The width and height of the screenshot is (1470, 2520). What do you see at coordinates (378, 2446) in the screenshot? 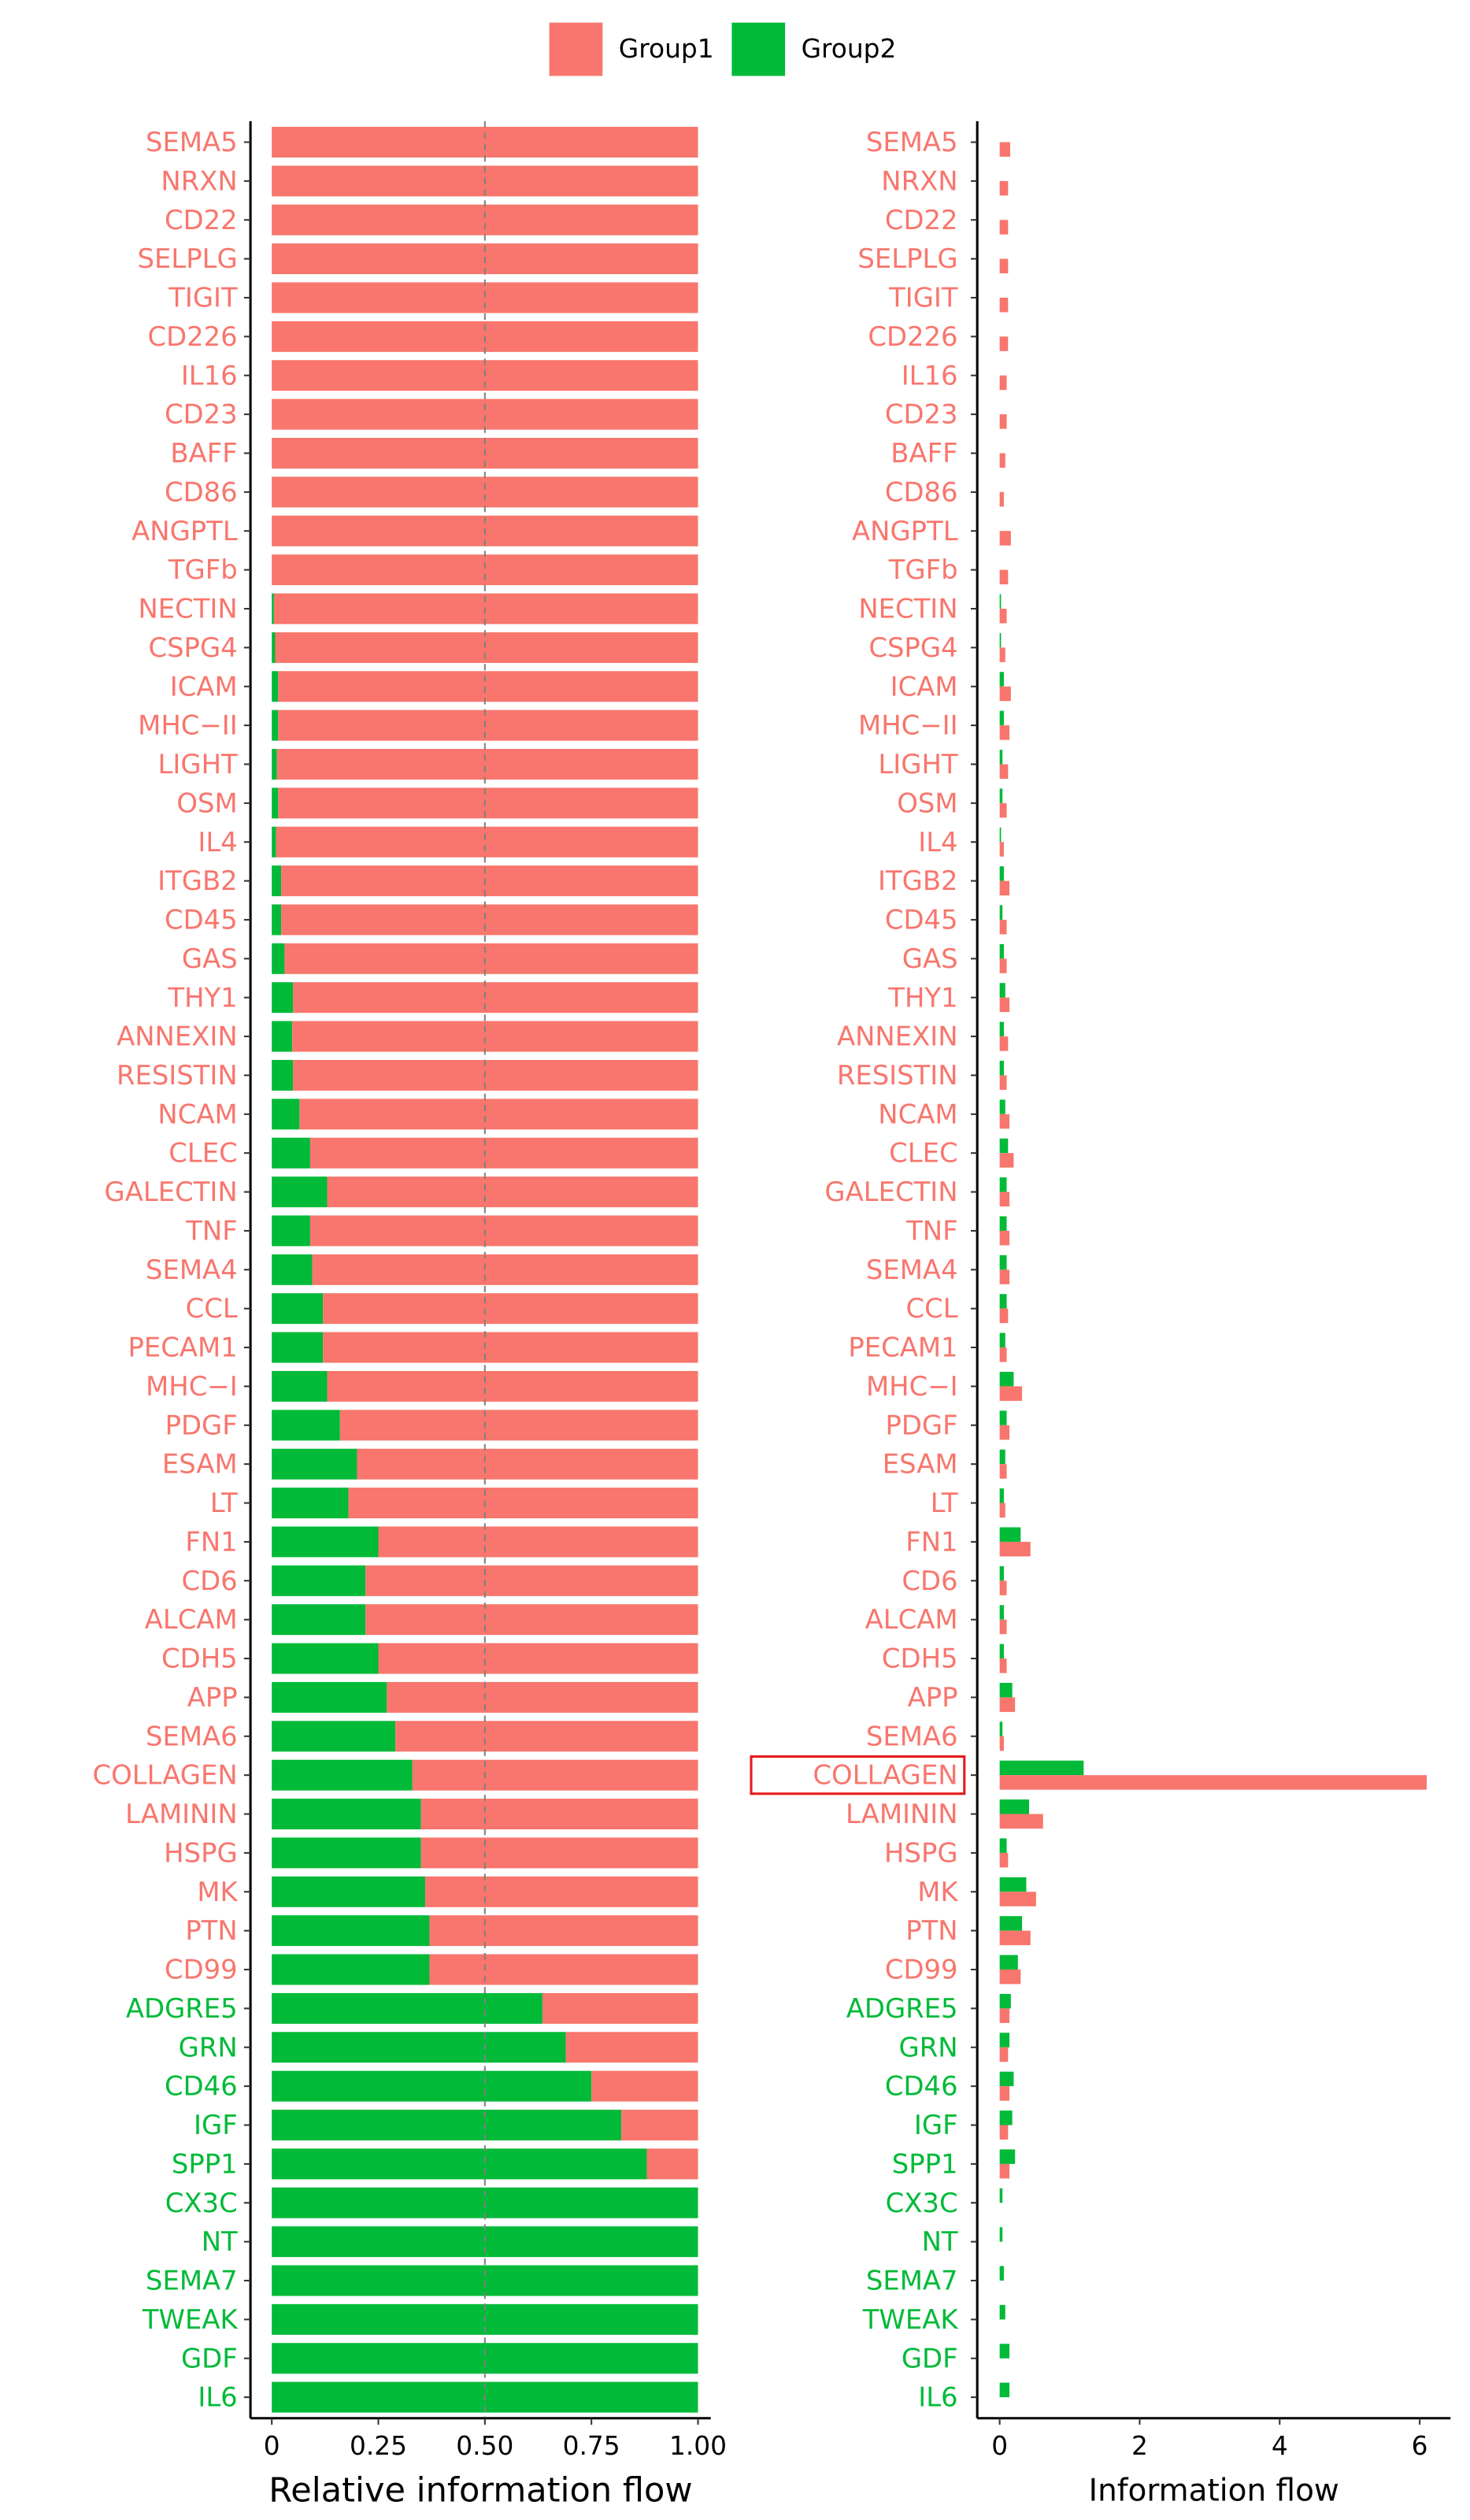
I see `x-tick-label: 0.25` at bounding box center [378, 2446].